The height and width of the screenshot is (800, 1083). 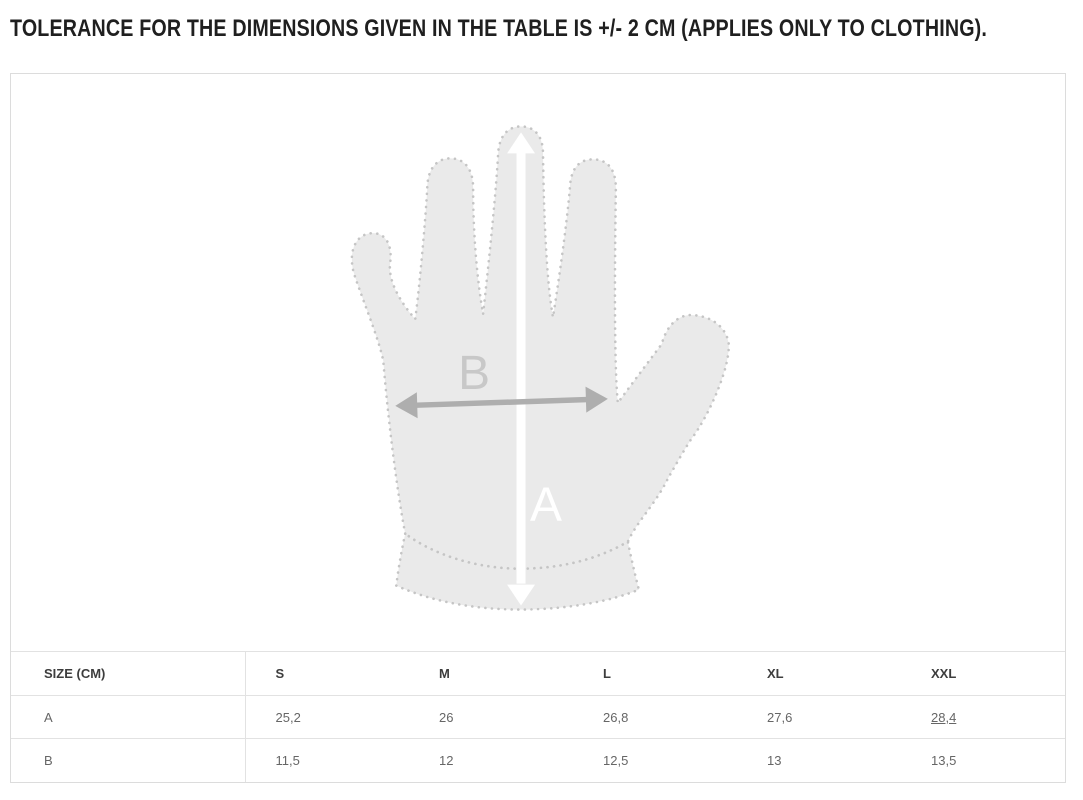 What do you see at coordinates (774, 760) in the screenshot?
I see `cell-b-xl: 13` at bounding box center [774, 760].